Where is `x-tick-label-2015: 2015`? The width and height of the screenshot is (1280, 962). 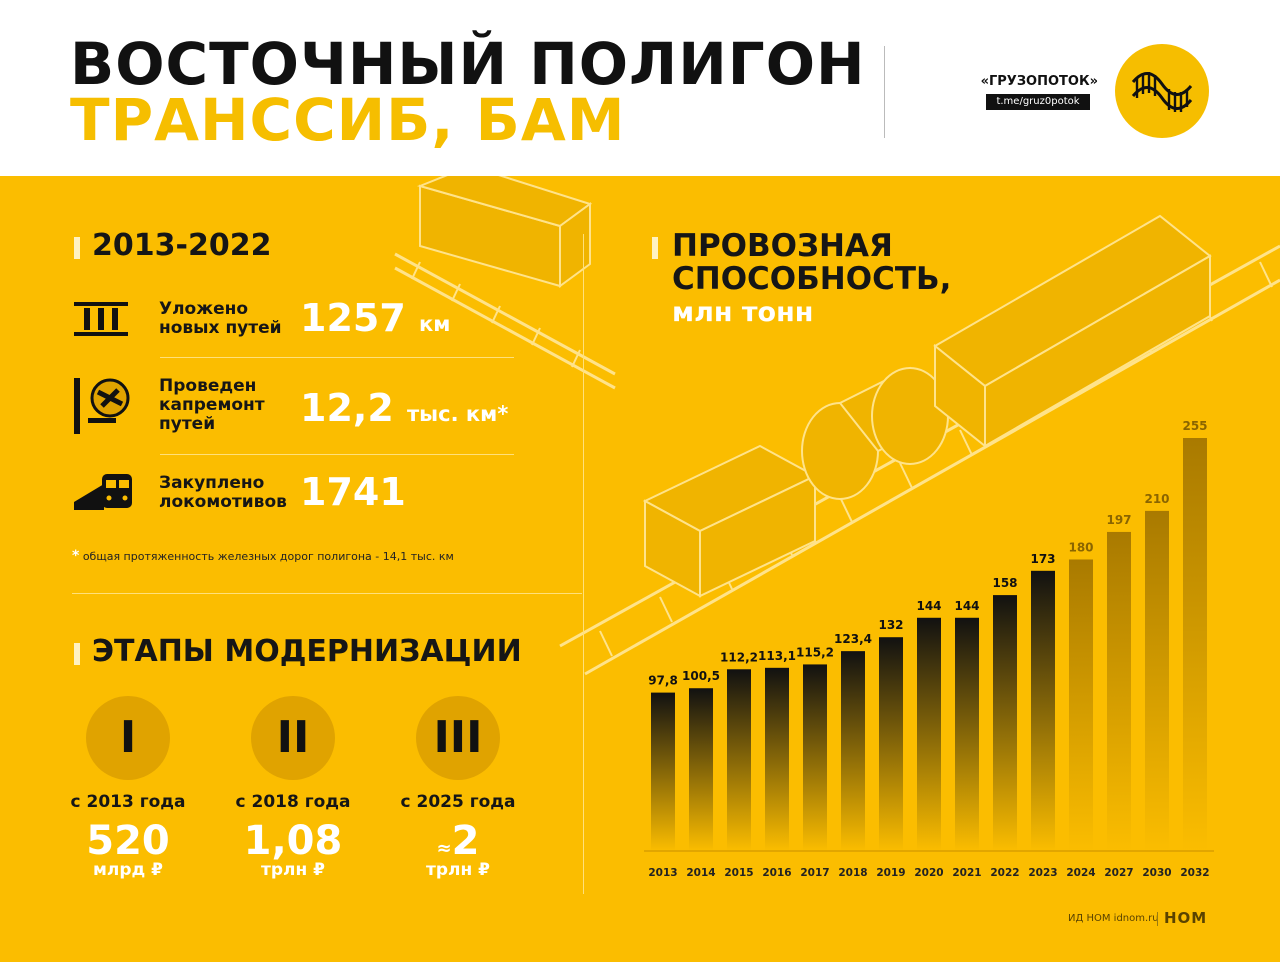 x-tick-label-2015: 2015 is located at coordinates (738, 873).